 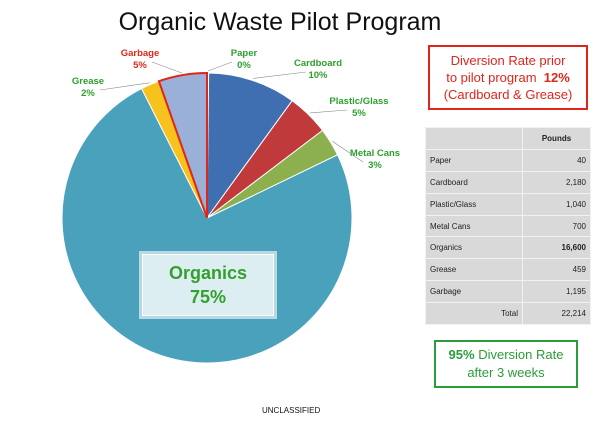 I want to click on table-row-value: 1,195, so click(x=556, y=292).